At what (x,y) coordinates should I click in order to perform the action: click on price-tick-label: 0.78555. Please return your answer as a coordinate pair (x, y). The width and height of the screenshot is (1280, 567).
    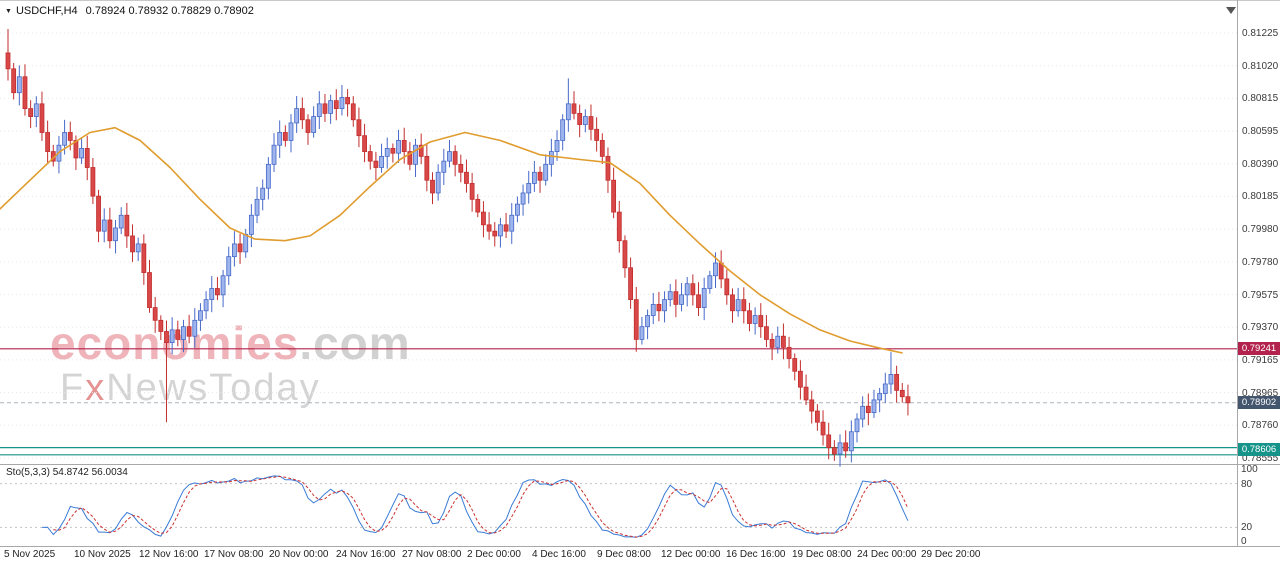
    Looking at the image, I should click on (1260, 458).